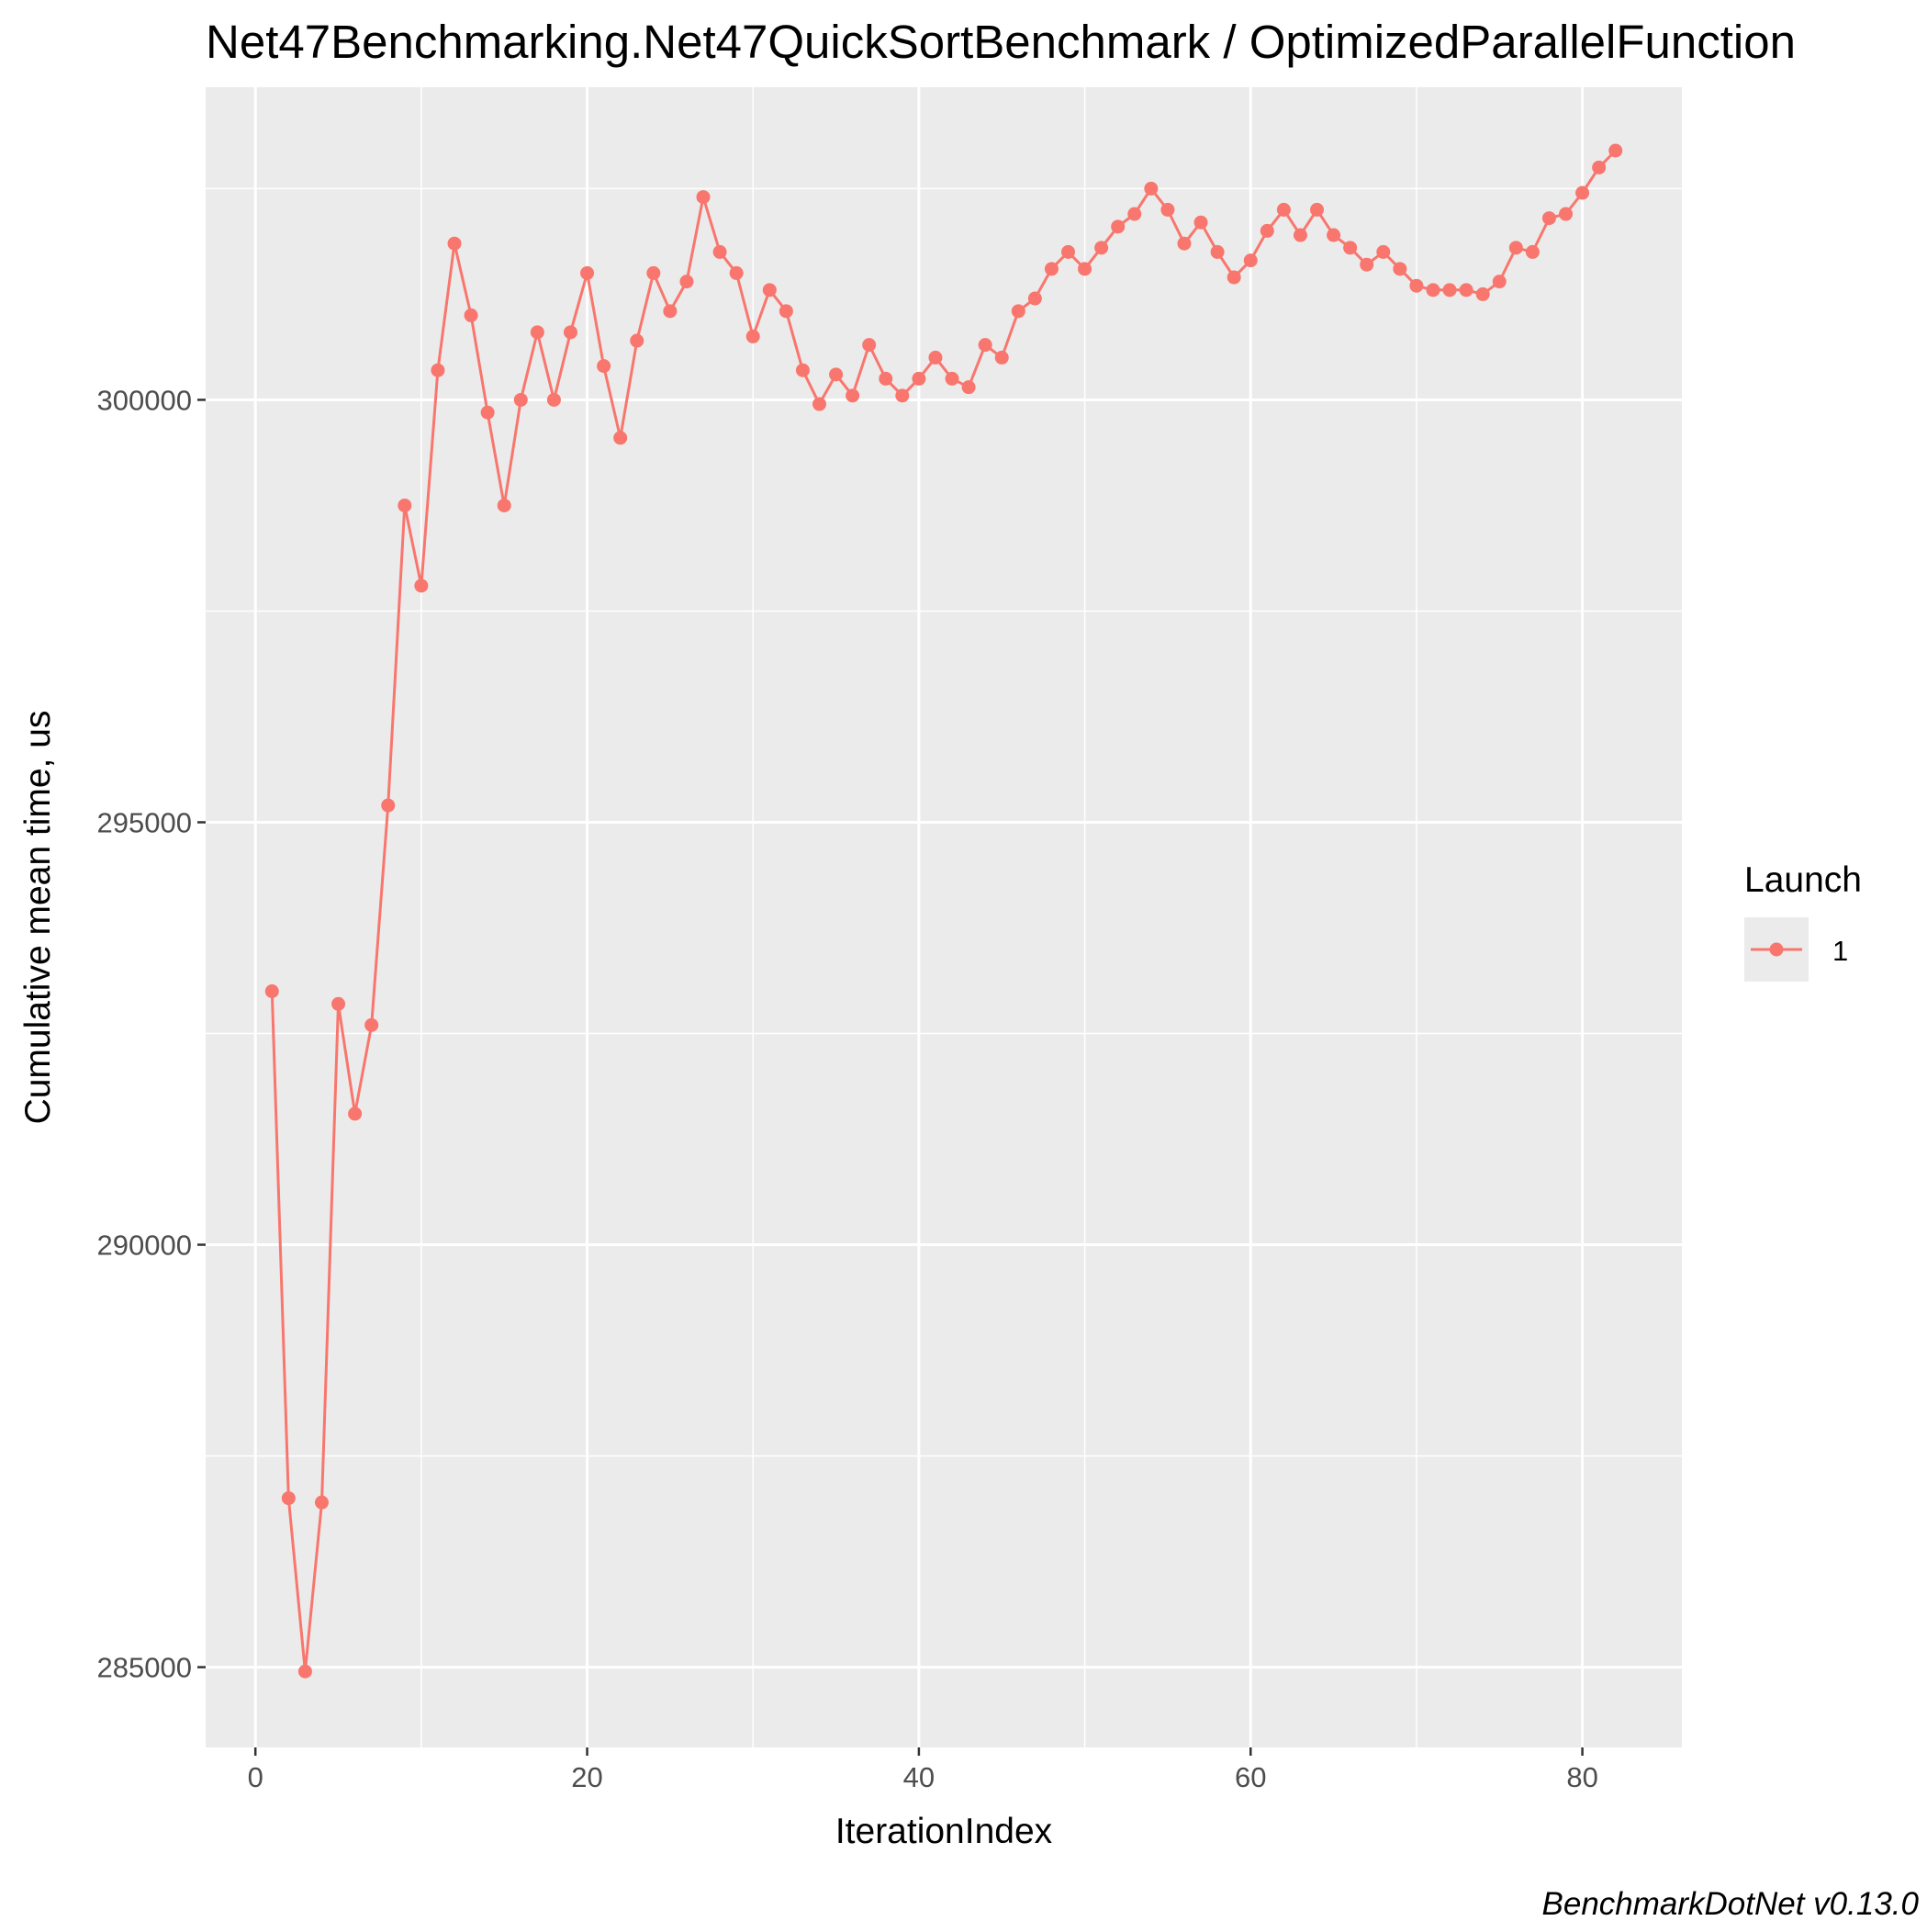 The image size is (1927, 1932). Describe the element at coordinates (256, 1777) in the screenshot. I see `x-tick-label: 0` at that location.